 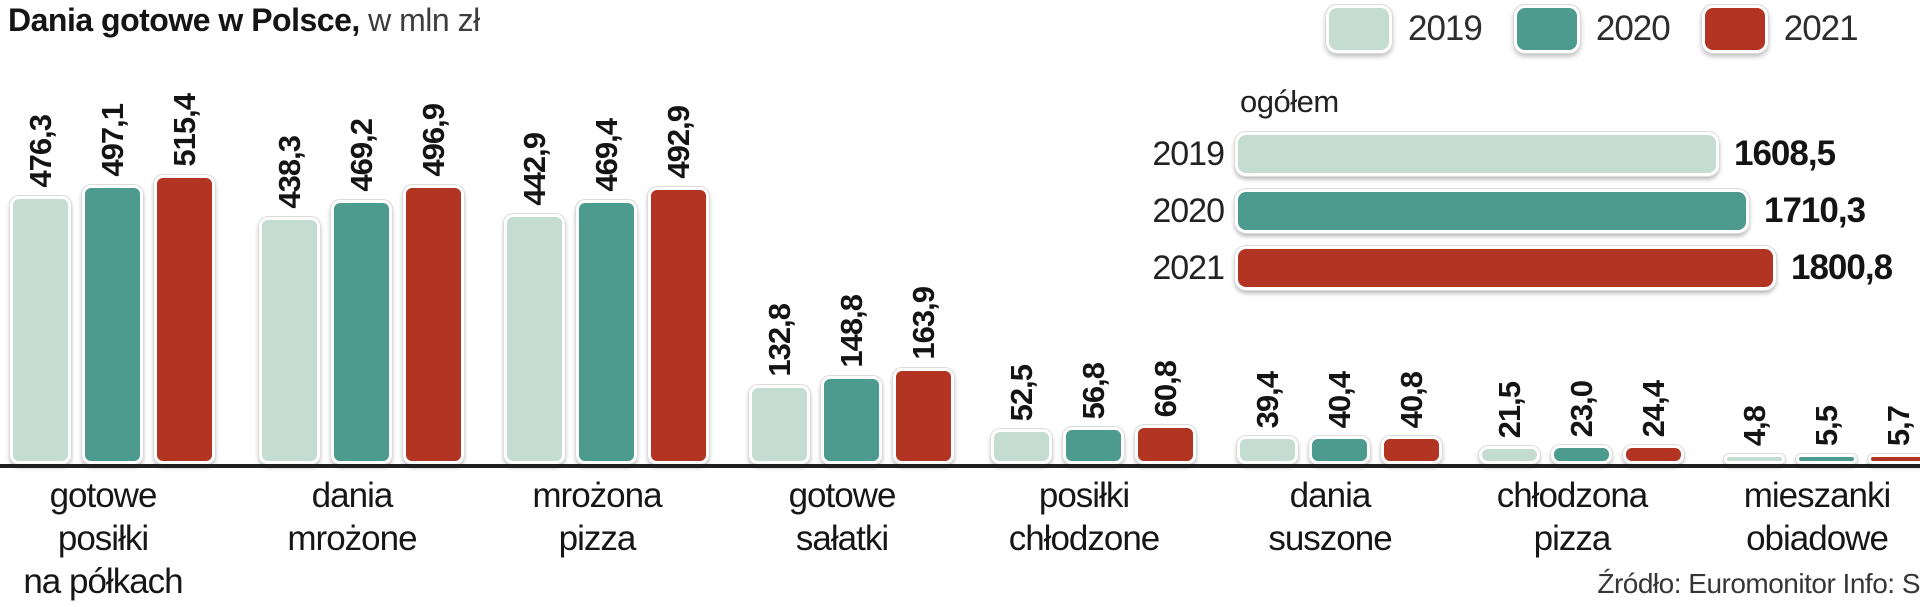 I want to click on bar-group-1: 476,3 497,1 515,4, so click(x=112, y=279).